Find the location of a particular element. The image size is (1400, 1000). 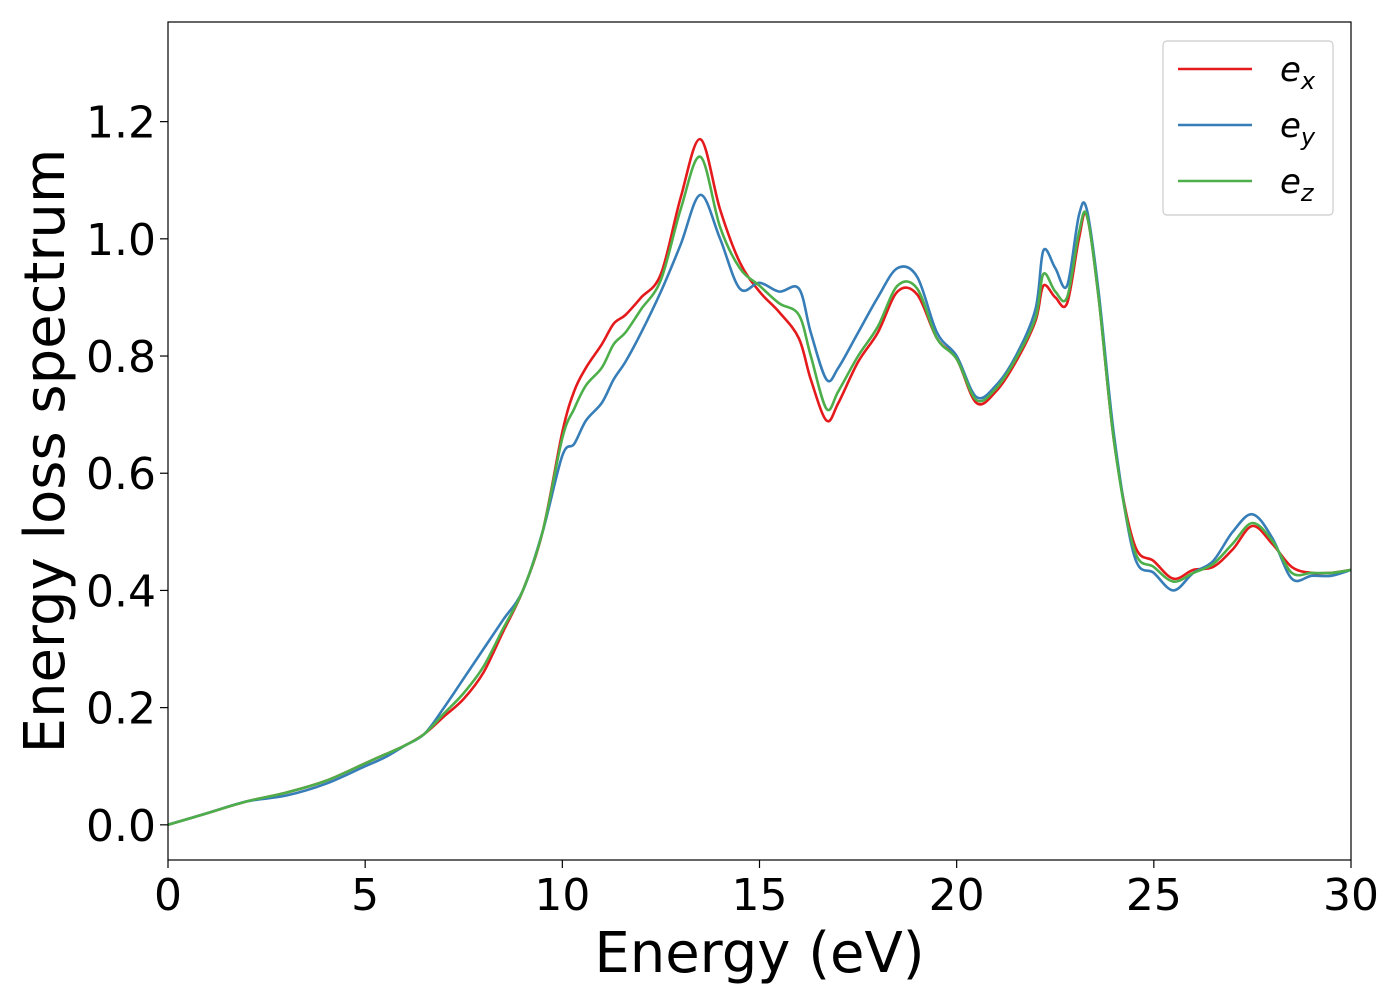

x-tick-label: 10 is located at coordinates (562, 895).